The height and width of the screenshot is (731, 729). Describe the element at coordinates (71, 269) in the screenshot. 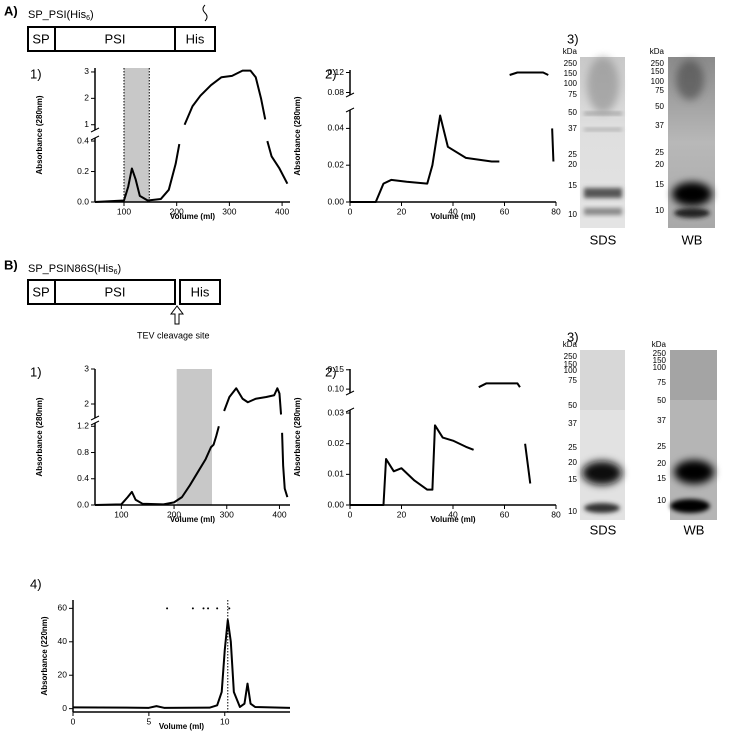

I see `construct-text: SP_PSIN86S(His` at that location.